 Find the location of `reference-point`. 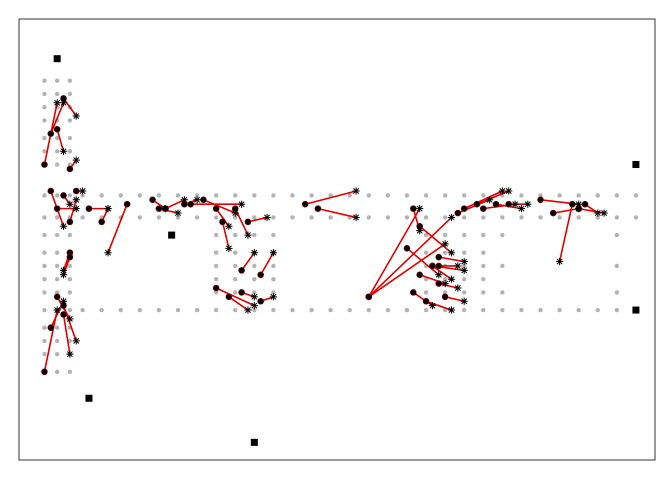

reference-point is located at coordinates (254, 442).